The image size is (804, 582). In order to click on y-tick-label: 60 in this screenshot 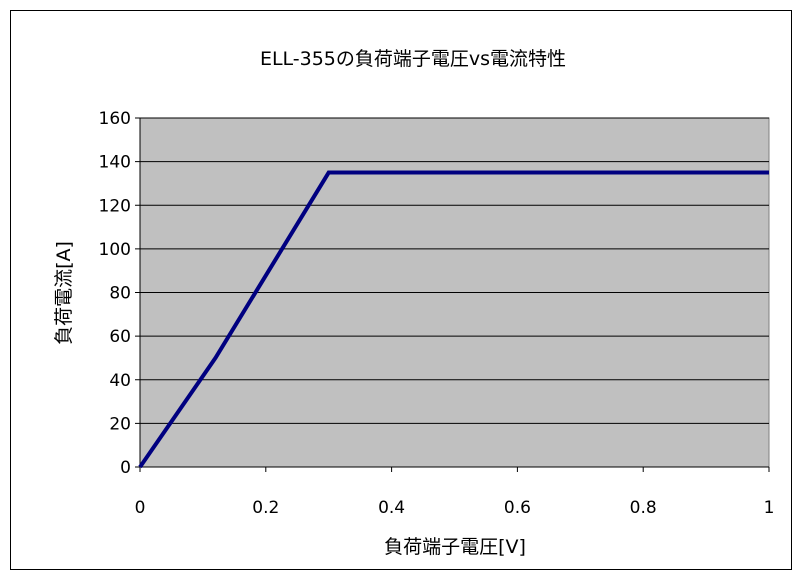, I will do `click(120, 337)`.